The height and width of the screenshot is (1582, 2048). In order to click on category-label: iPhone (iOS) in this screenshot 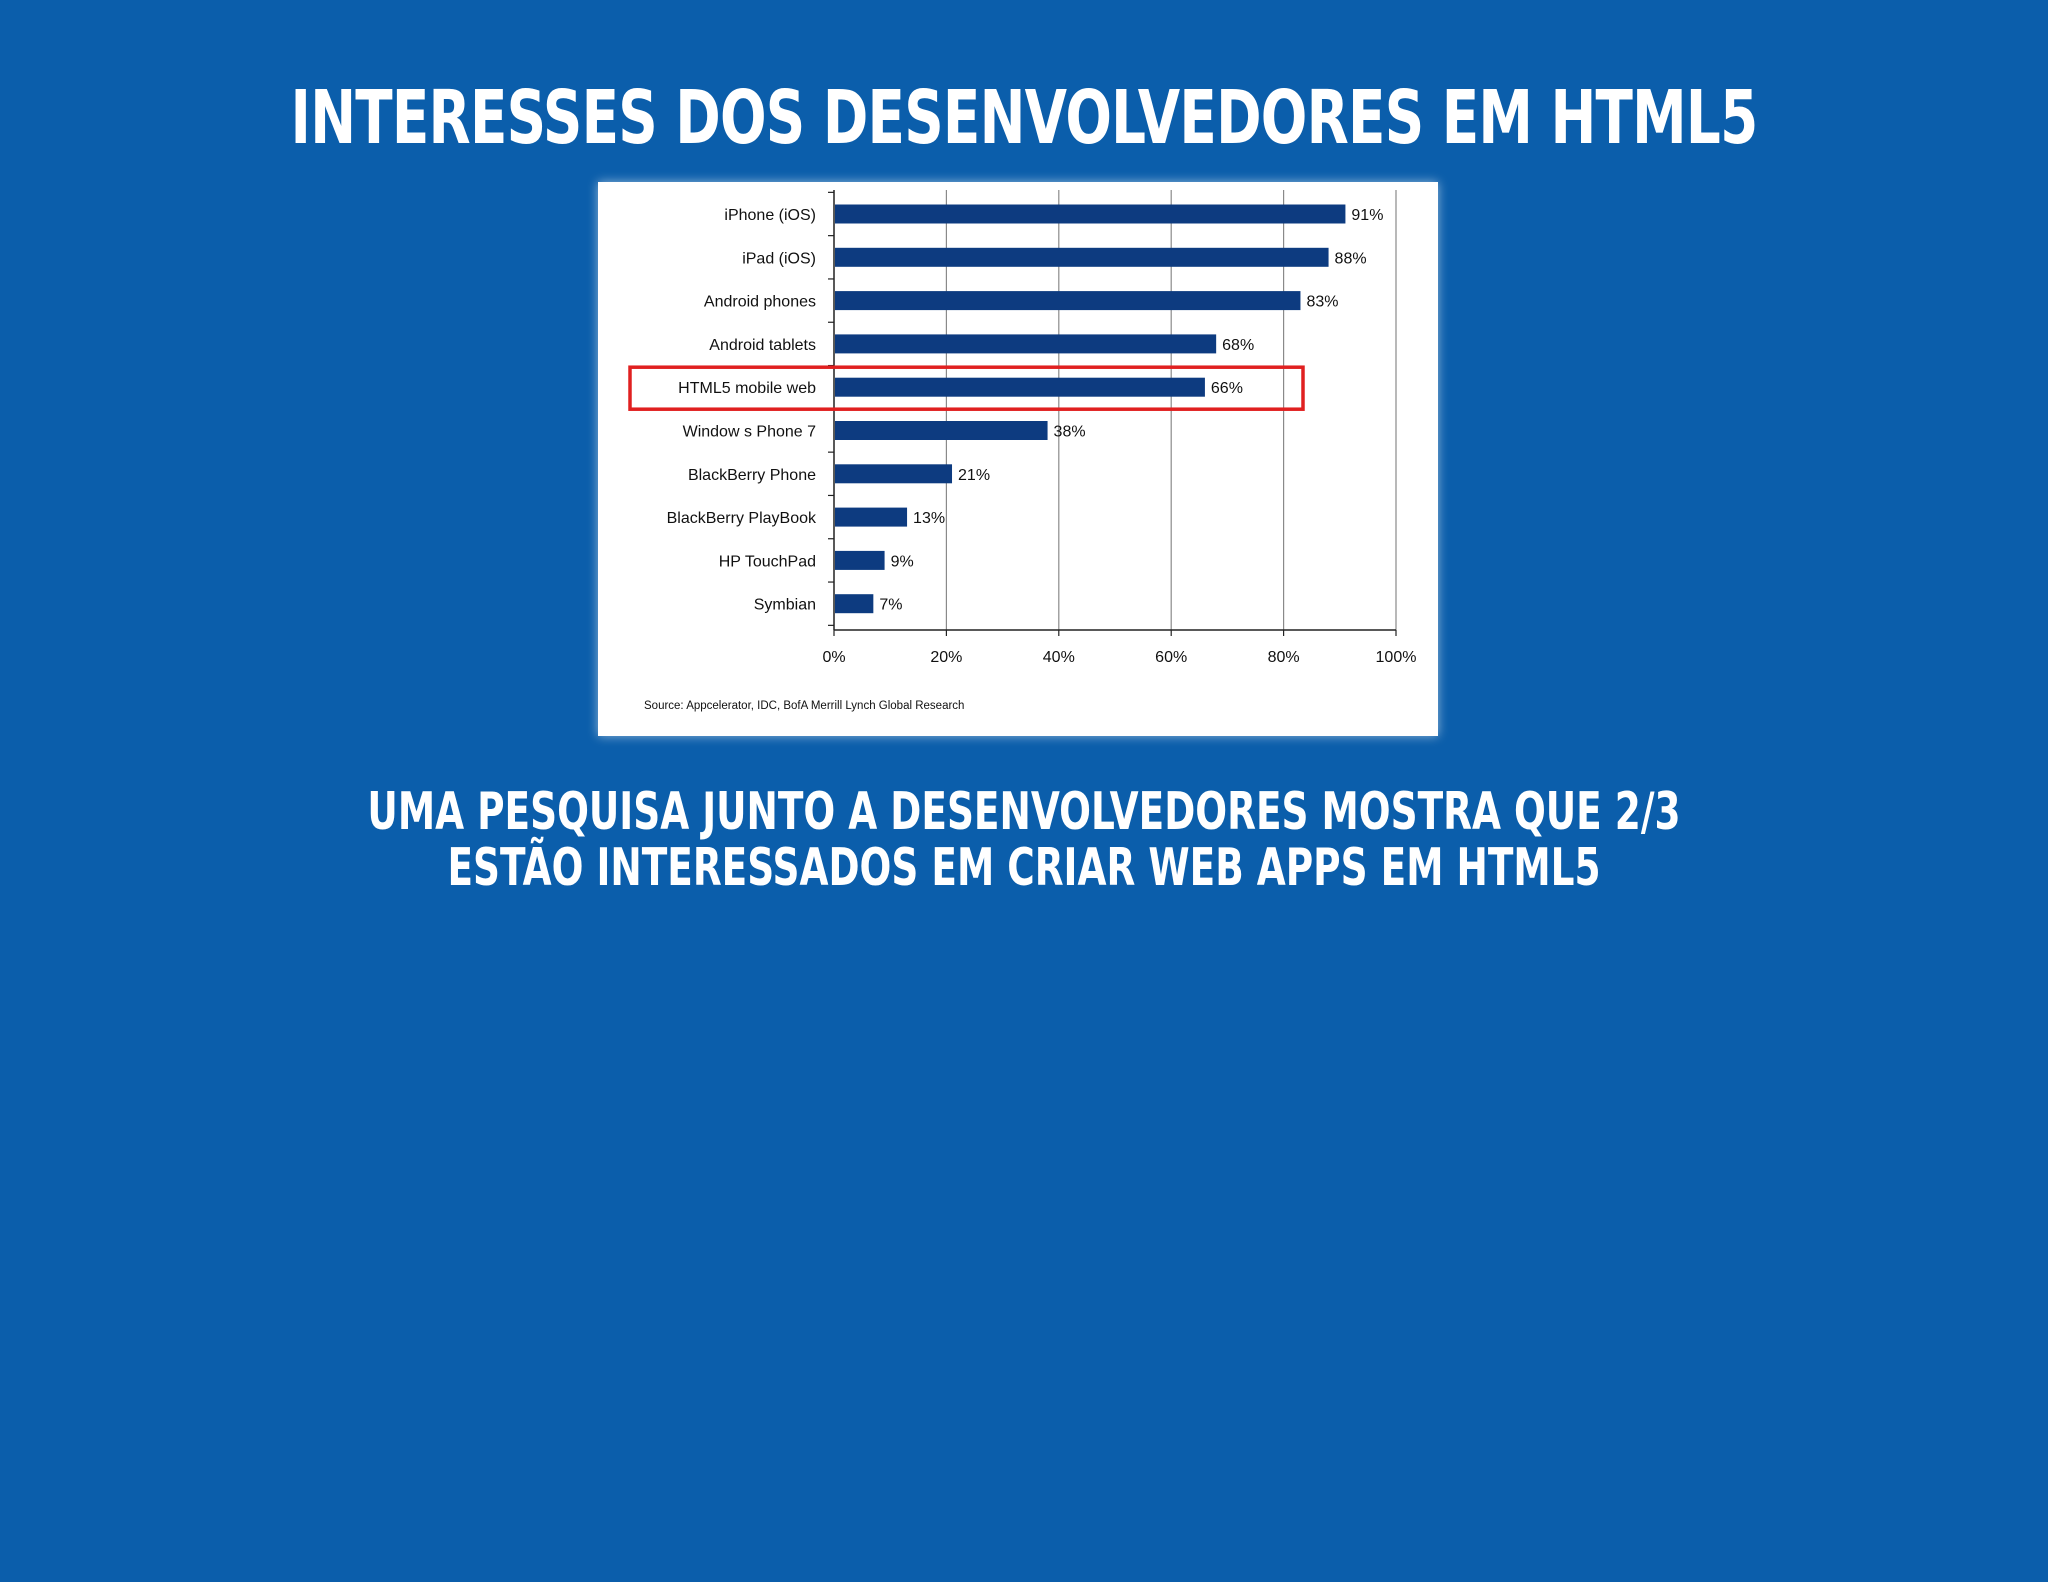, I will do `click(770, 215)`.